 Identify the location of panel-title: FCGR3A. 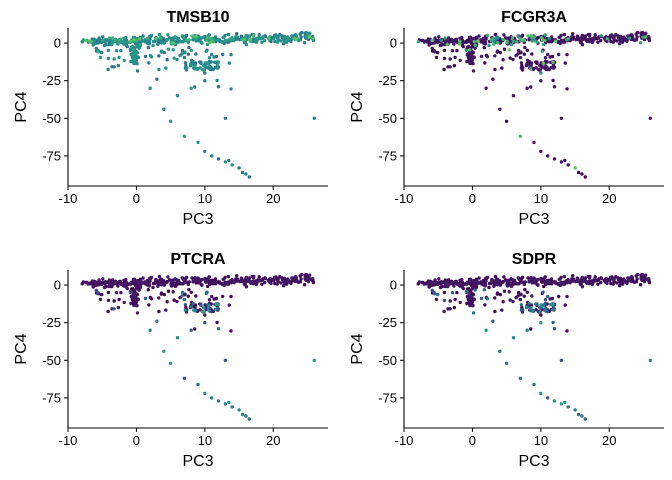
(534, 17).